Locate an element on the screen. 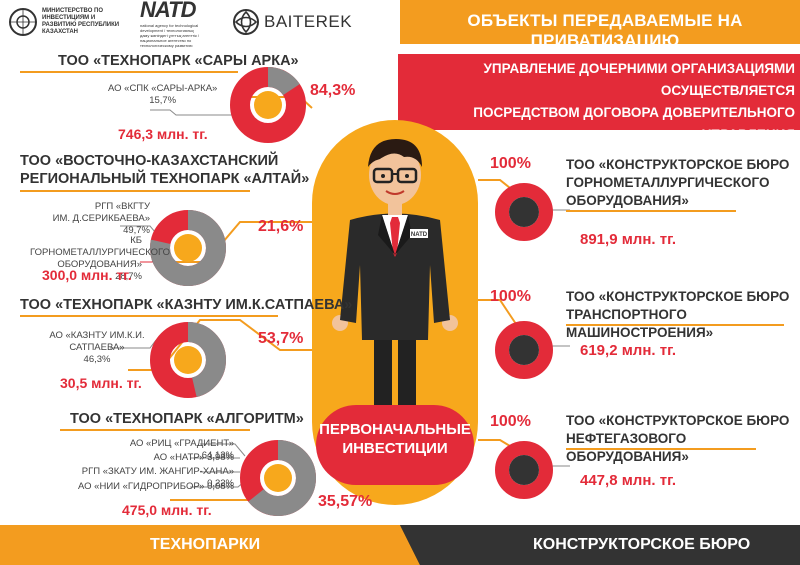 This screenshot has height=565, width=800. holder-value: 64,13% is located at coordinates (217, 455).